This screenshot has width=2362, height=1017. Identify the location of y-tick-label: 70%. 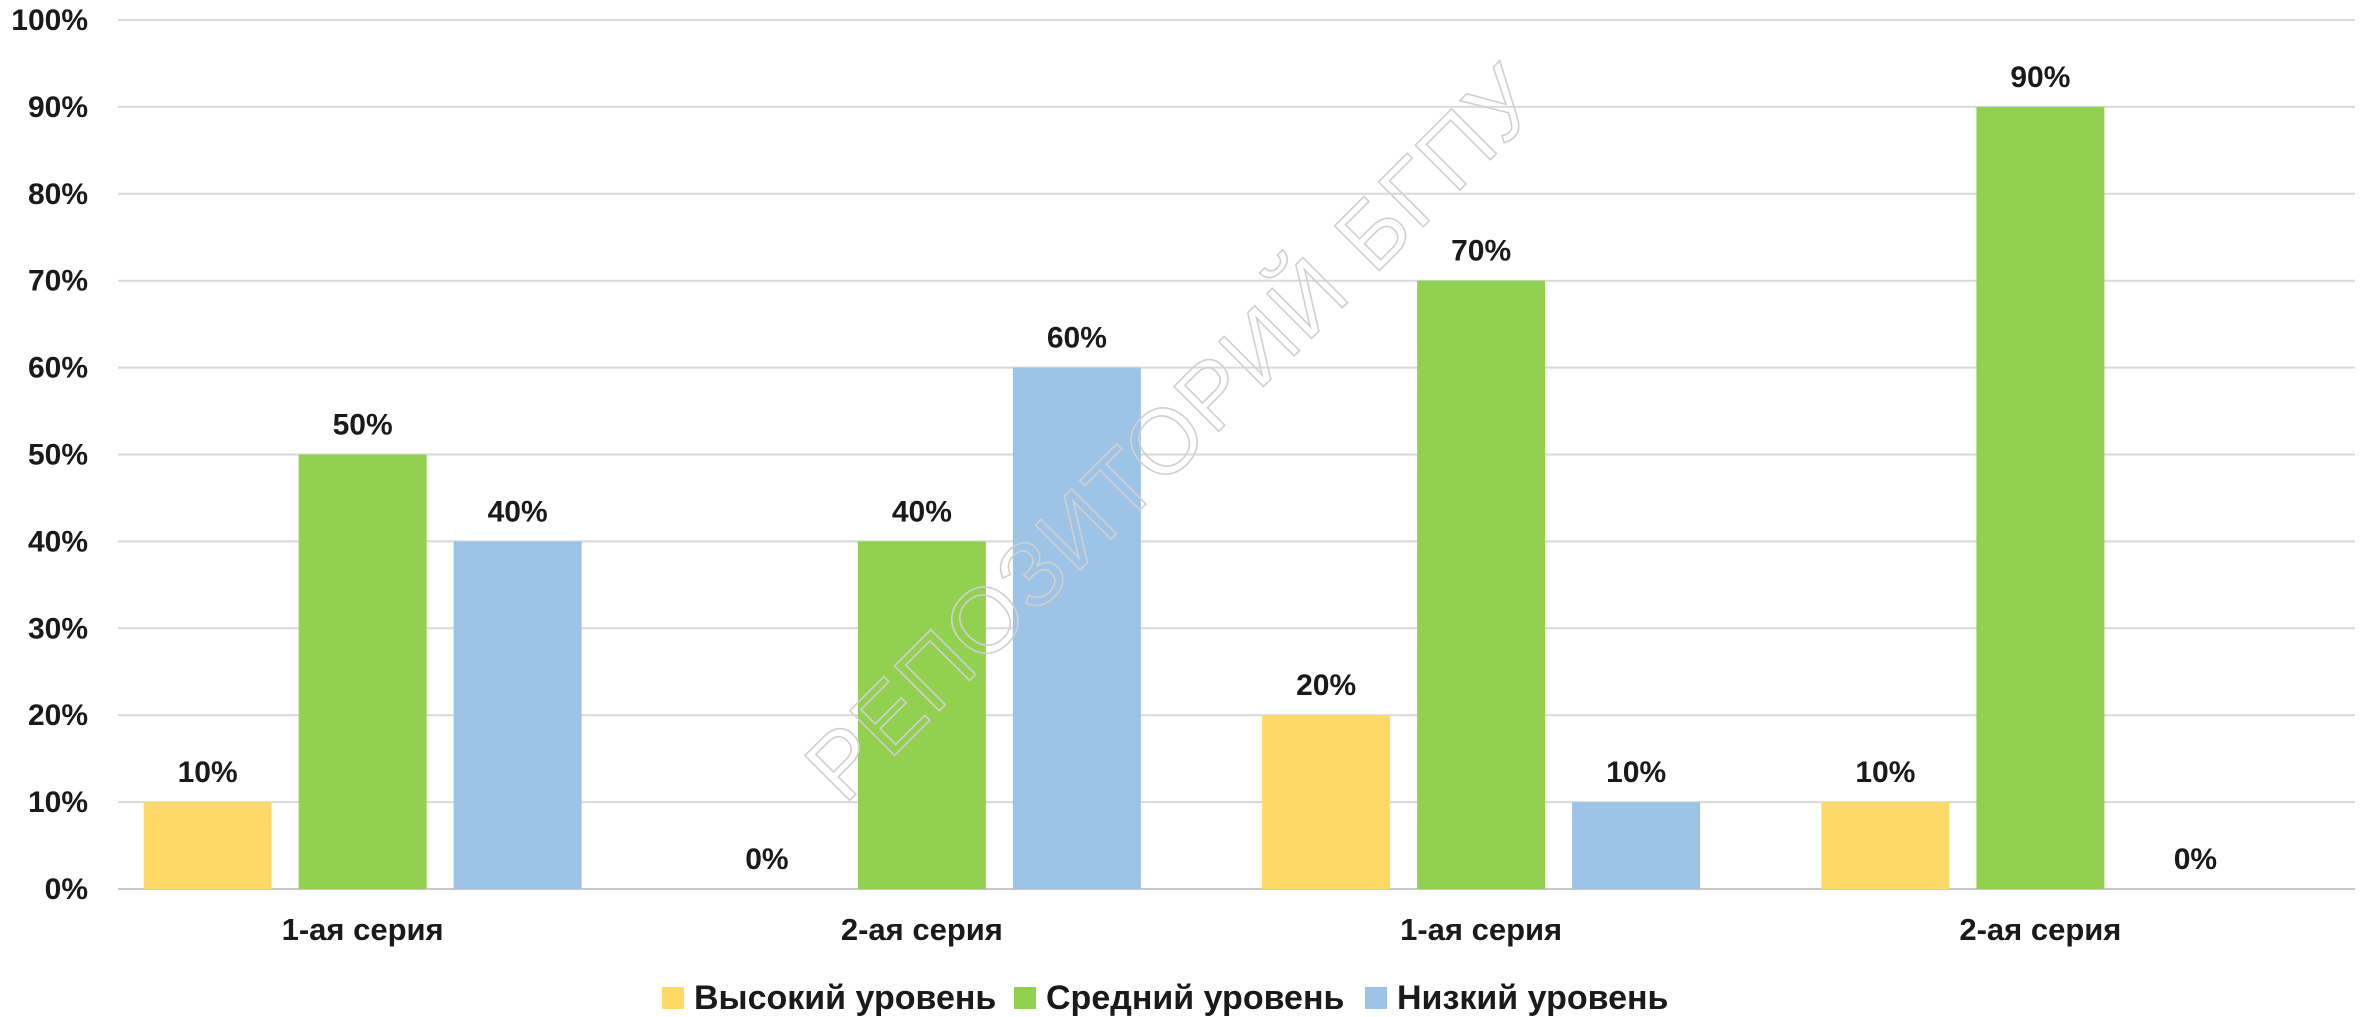
(58, 281).